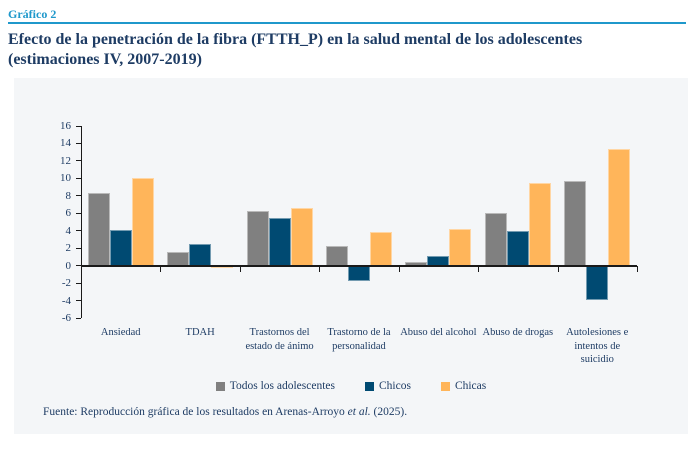 Image resolution: width=694 pixels, height=451 pixels. I want to click on legend-item-todos-los-adolescentes: Todos los adolescentes, so click(275, 386).